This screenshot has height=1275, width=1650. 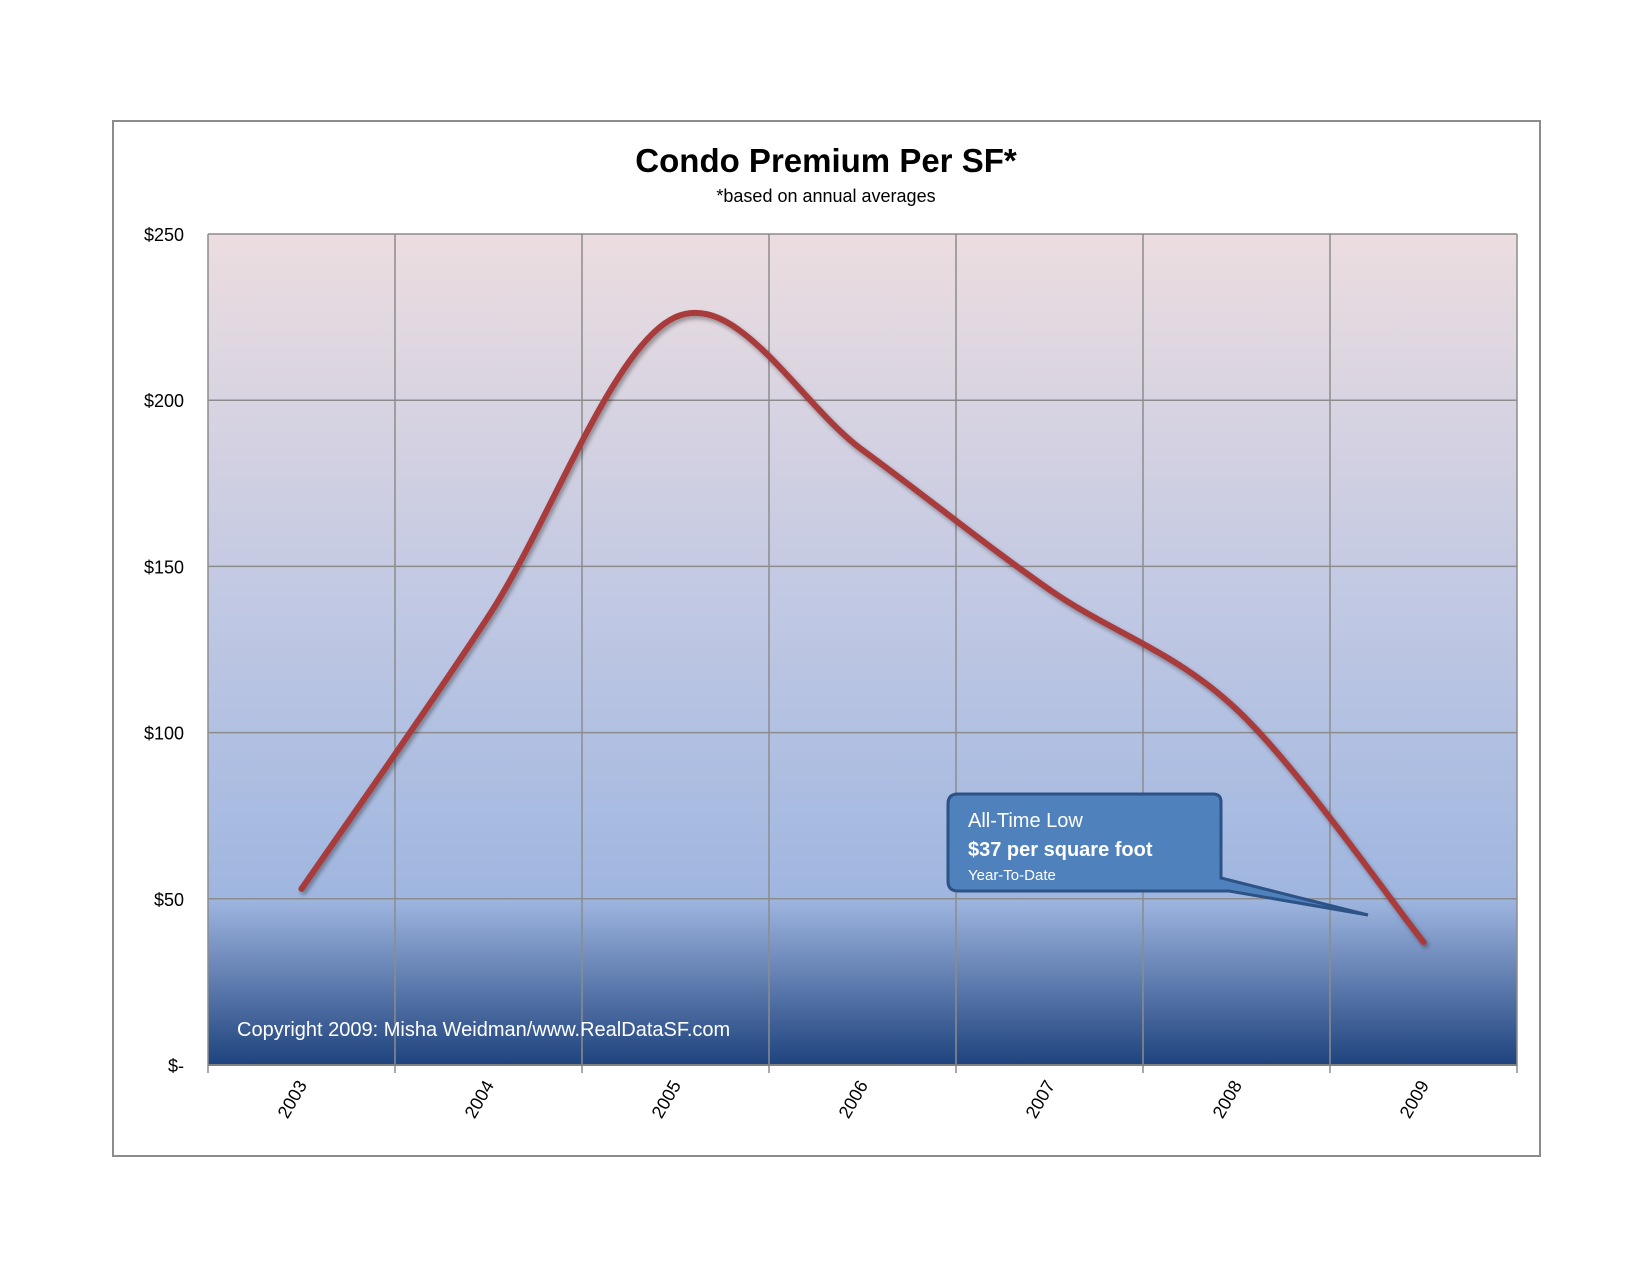 What do you see at coordinates (164, 650) in the screenshot?
I see `y-axis-tick-labels: $- $50 $100 $150 $200 $250` at bounding box center [164, 650].